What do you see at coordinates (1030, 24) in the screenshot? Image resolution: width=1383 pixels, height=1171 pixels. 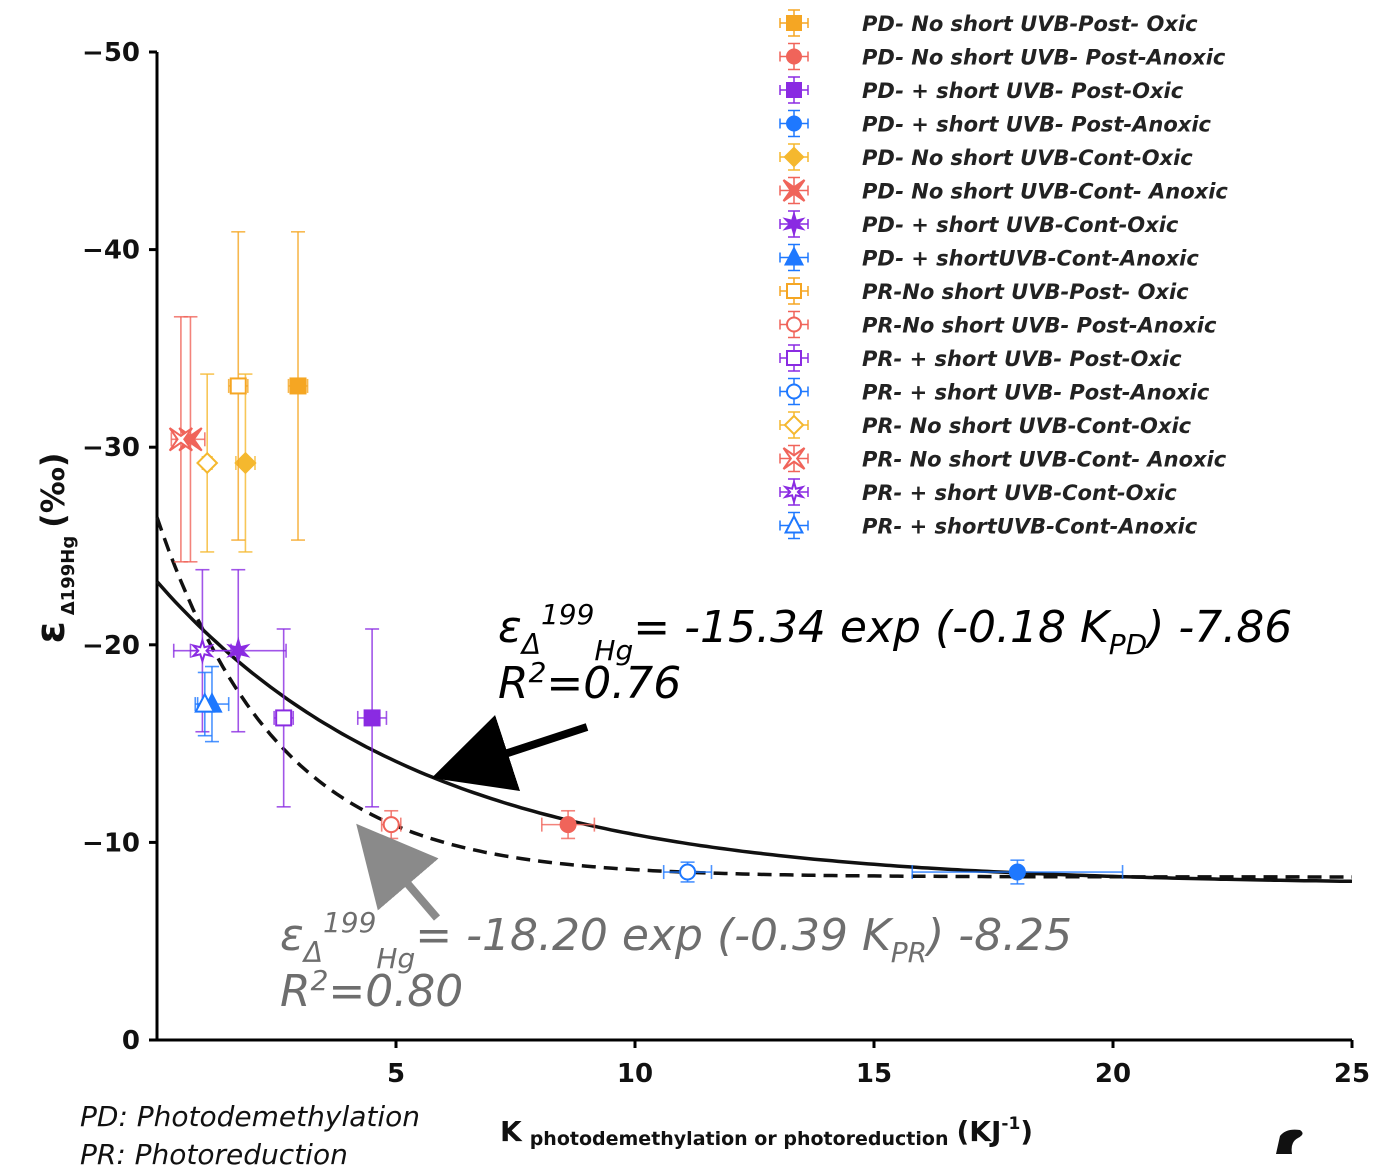 I see `legend-label: PD- No short UVB-Post- Oxic` at bounding box center [1030, 24].